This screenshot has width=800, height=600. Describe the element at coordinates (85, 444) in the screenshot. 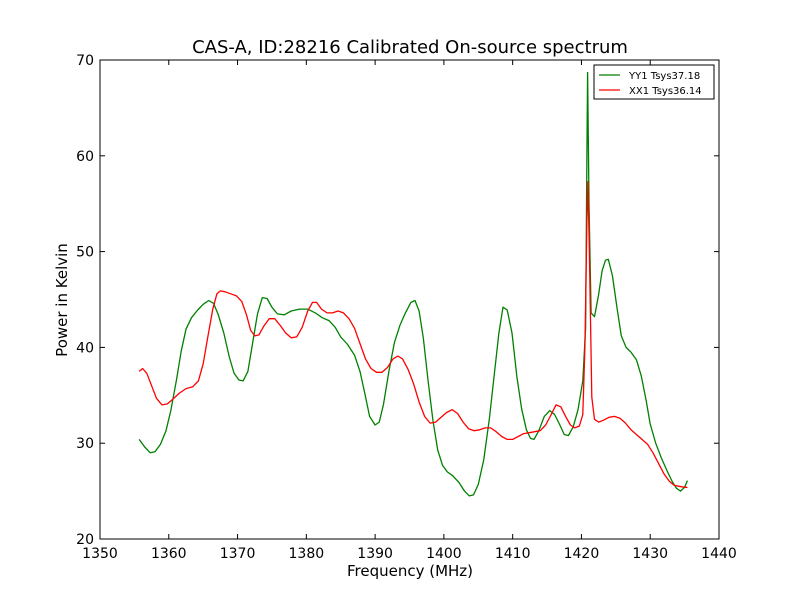

I see `y-tick-label: 30` at that location.